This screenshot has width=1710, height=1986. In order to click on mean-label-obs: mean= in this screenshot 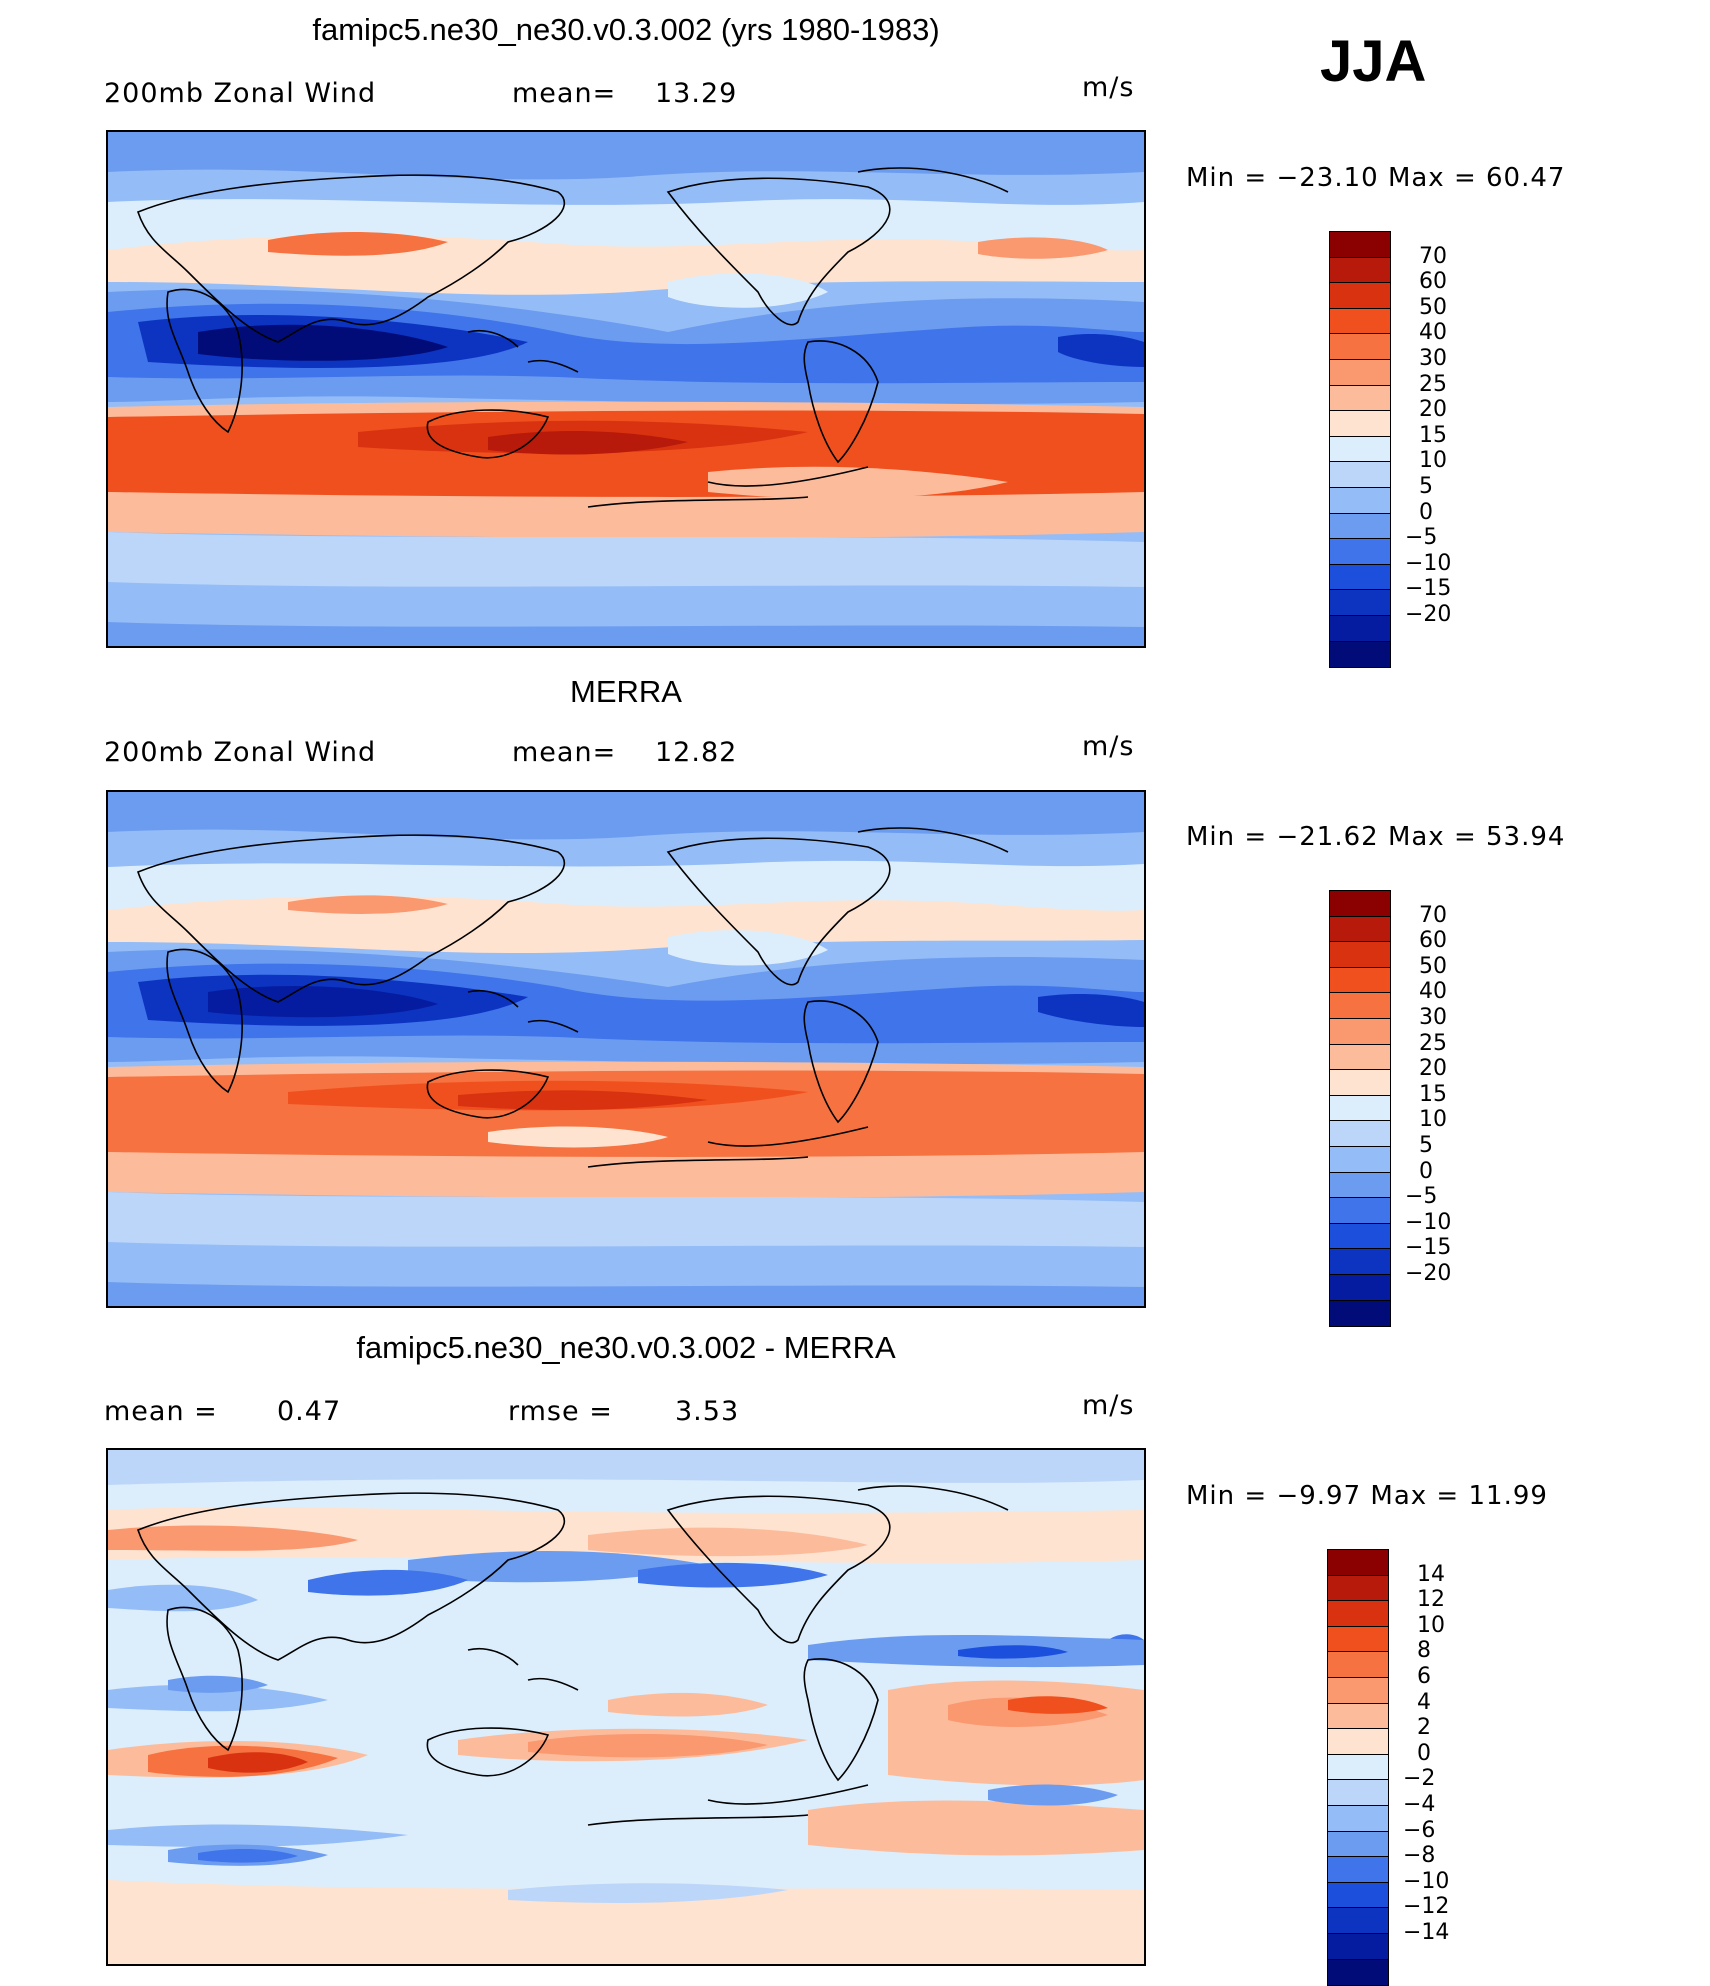, I will do `click(564, 752)`.